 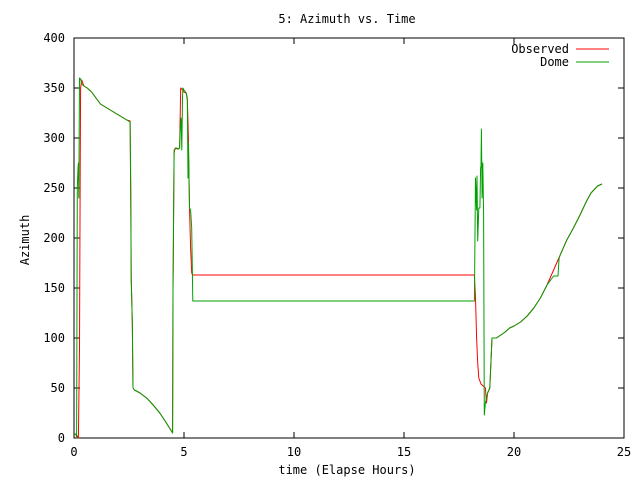 What do you see at coordinates (61, 438) in the screenshot?
I see `y-tick-label: 0` at bounding box center [61, 438].